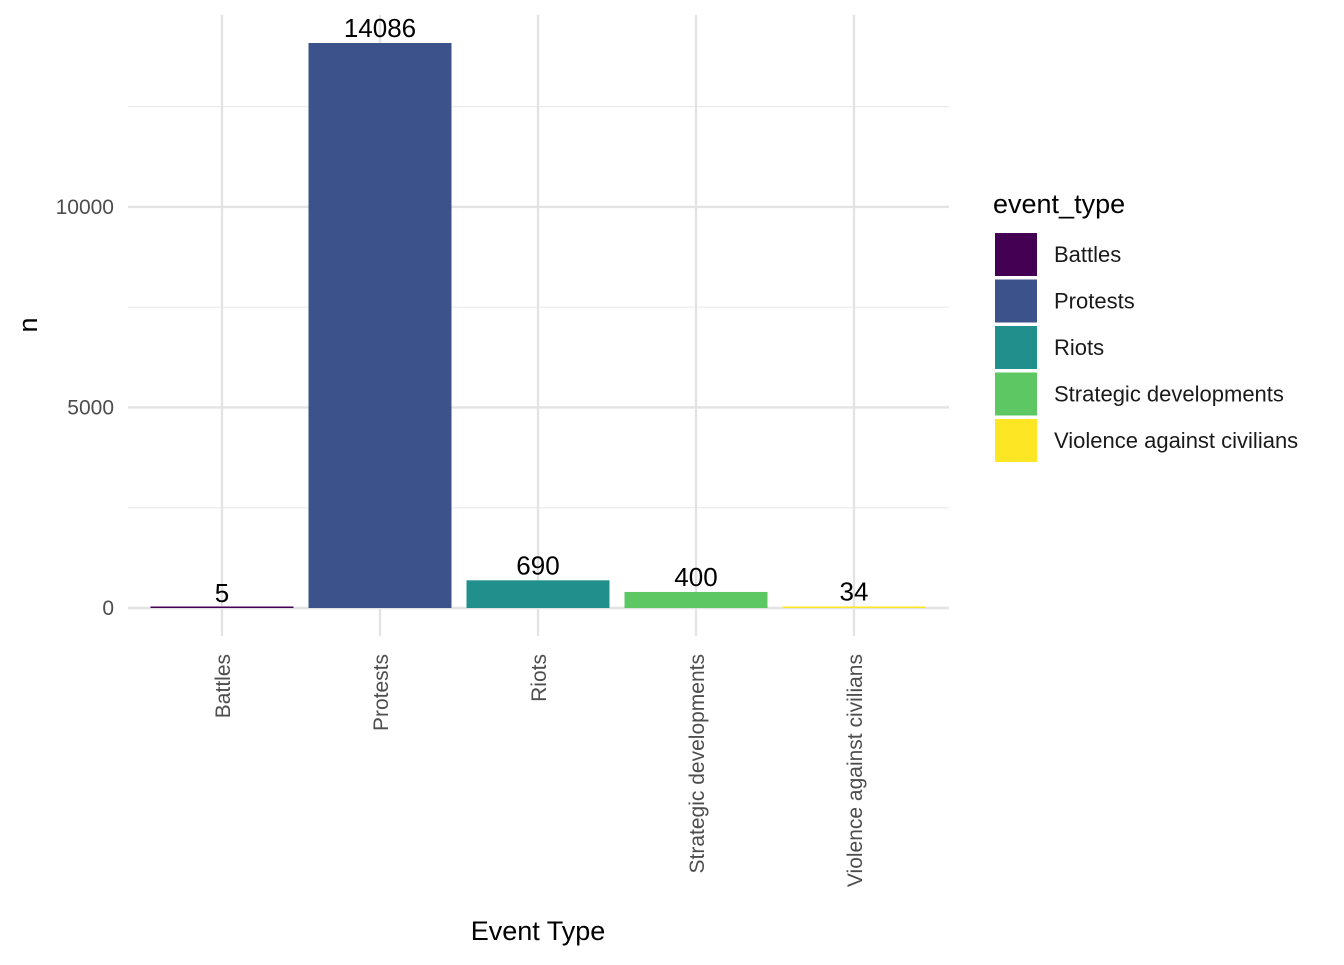  I want to click on legend-label: Riots, so click(1079, 347).